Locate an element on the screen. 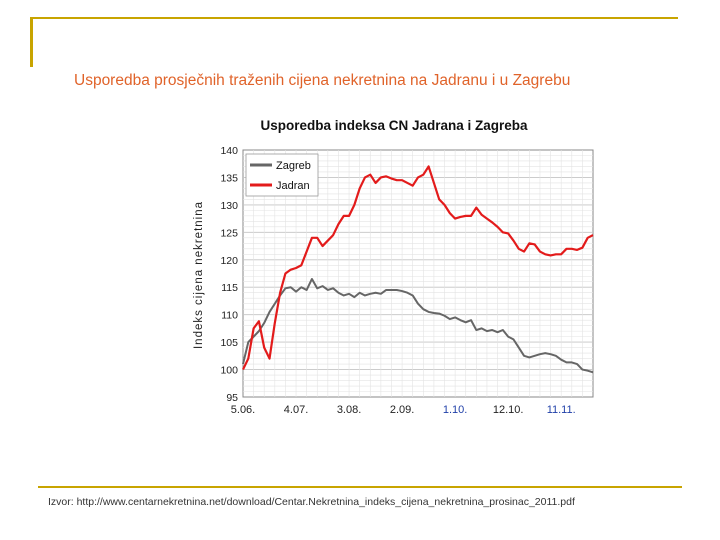  legend-label-jadran: Jadran is located at coordinates (293, 186).